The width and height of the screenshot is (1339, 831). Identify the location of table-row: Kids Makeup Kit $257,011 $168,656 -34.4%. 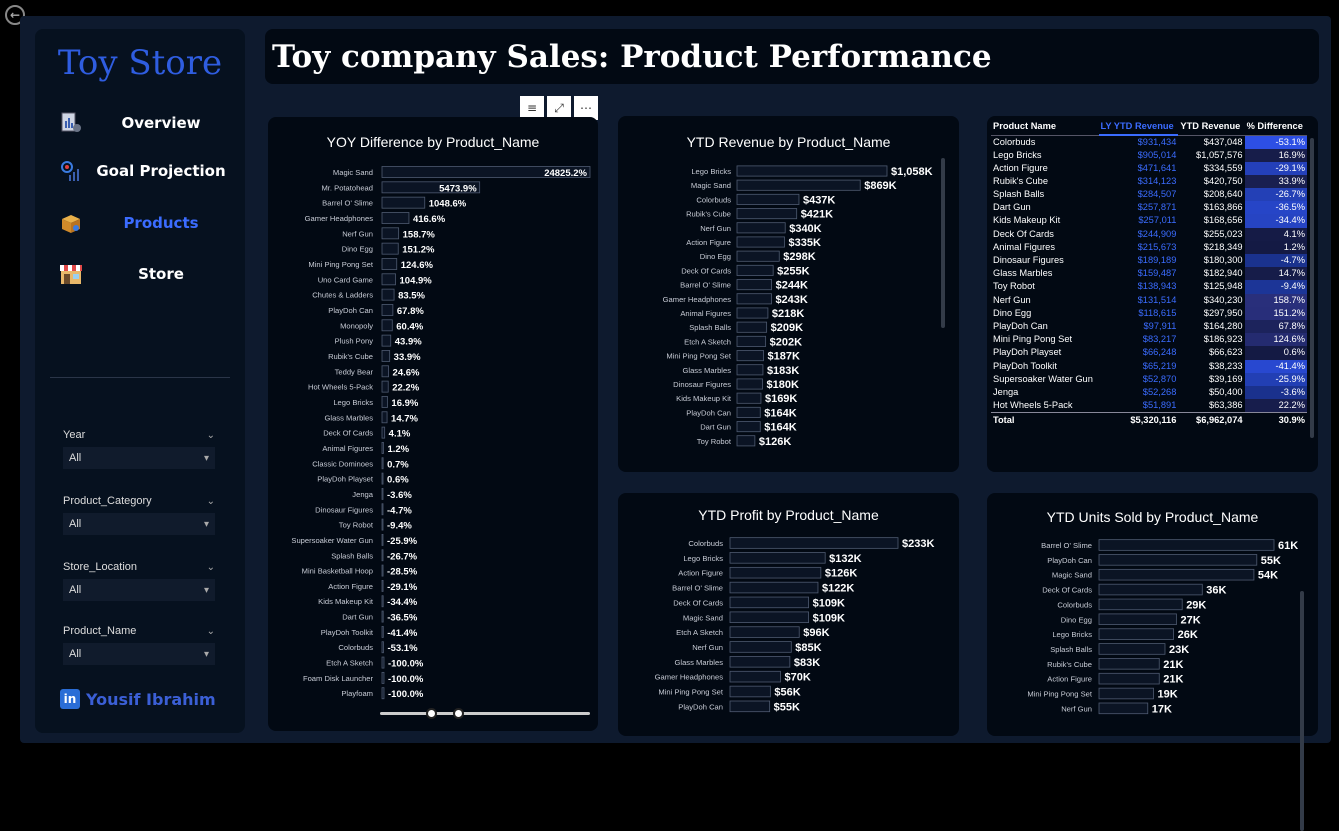
(1149, 221).